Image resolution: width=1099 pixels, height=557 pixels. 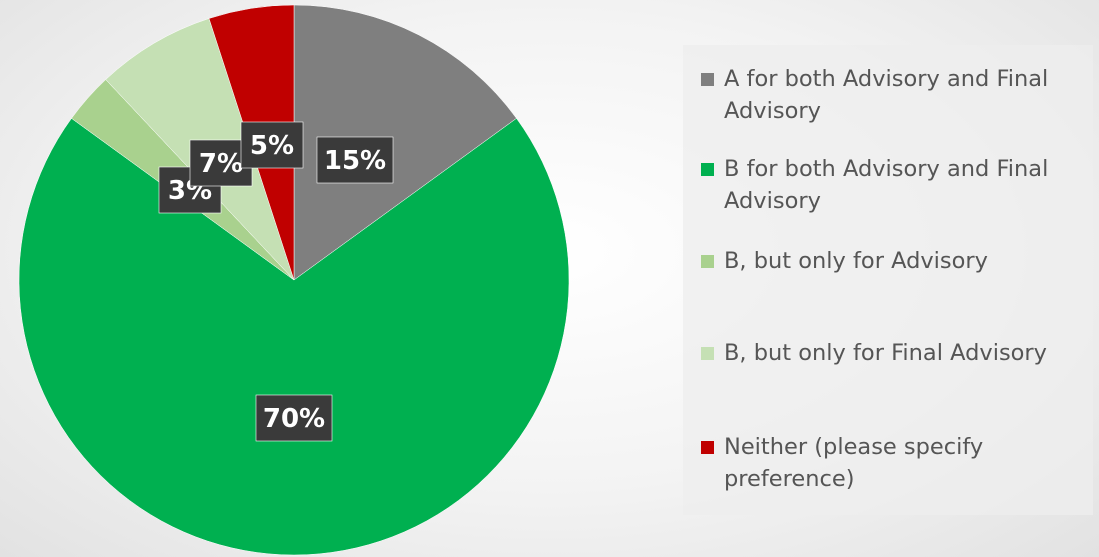 I want to click on data-label-text: 7%, so click(x=221, y=164).